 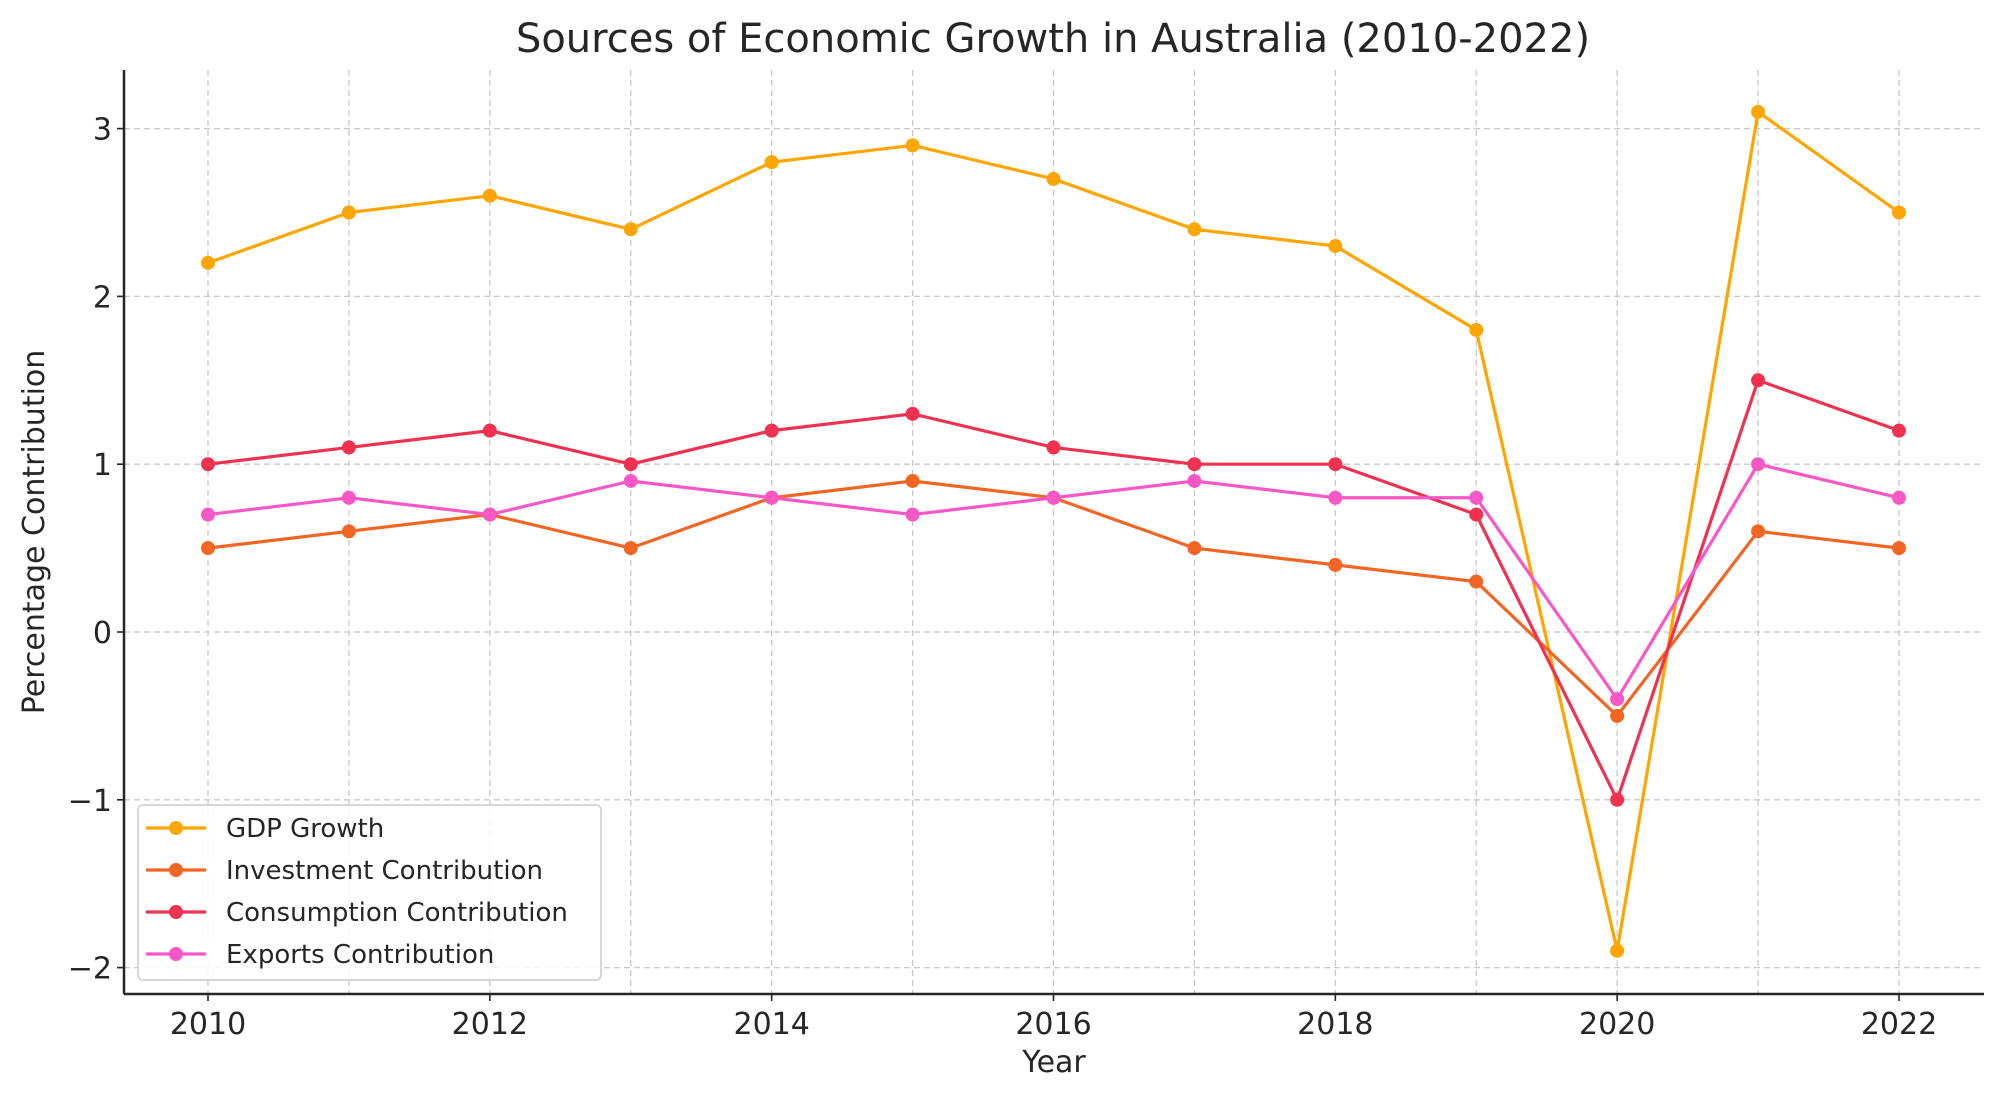 I want to click on x-axis-label: Year, so click(x=1053, y=1062).